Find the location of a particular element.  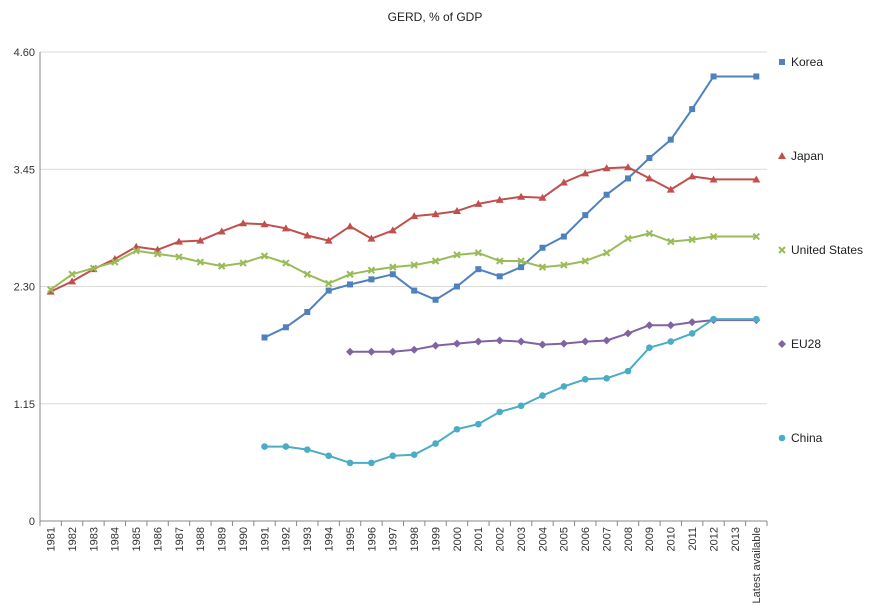

x-tick-label: 1996 is located at coordinates (372, 539).